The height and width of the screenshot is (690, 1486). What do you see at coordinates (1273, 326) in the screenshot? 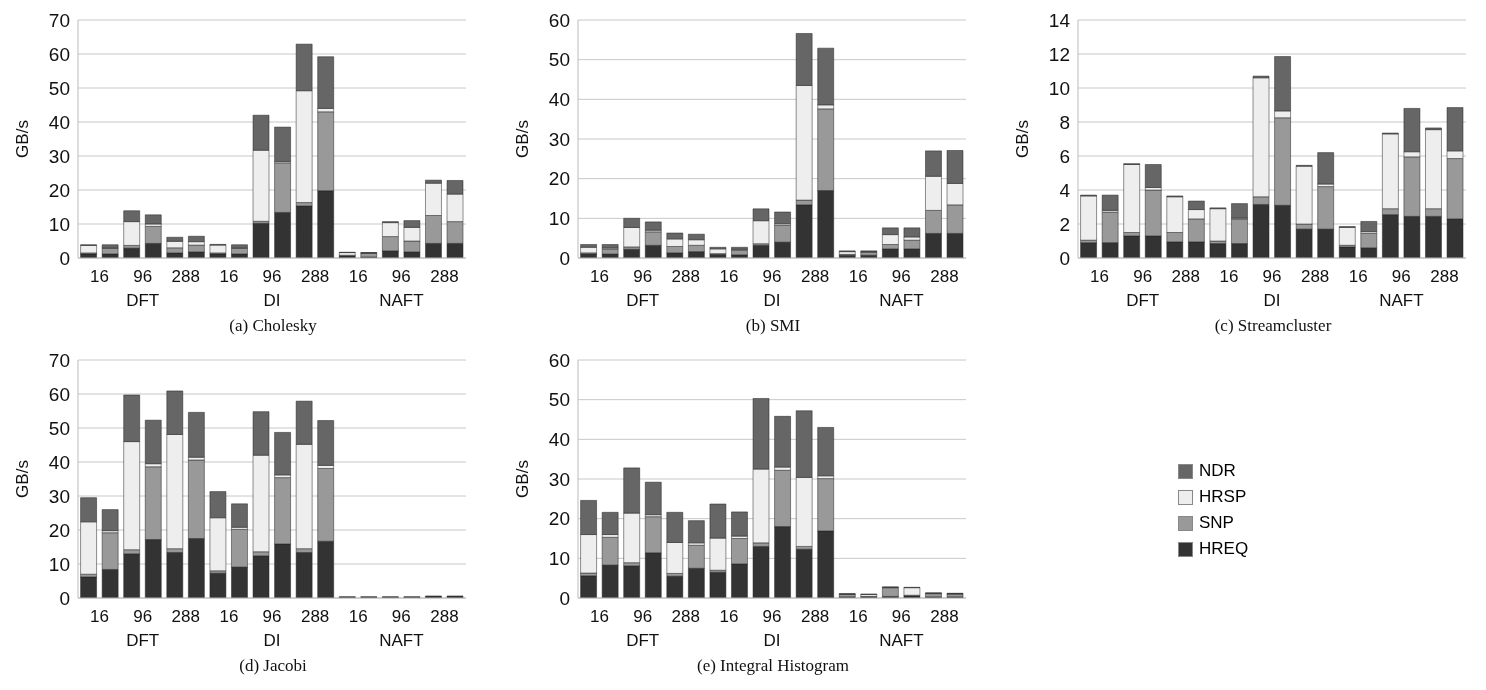
I see `text: (c) Streamcluster` at bounding box center [1273, 326].